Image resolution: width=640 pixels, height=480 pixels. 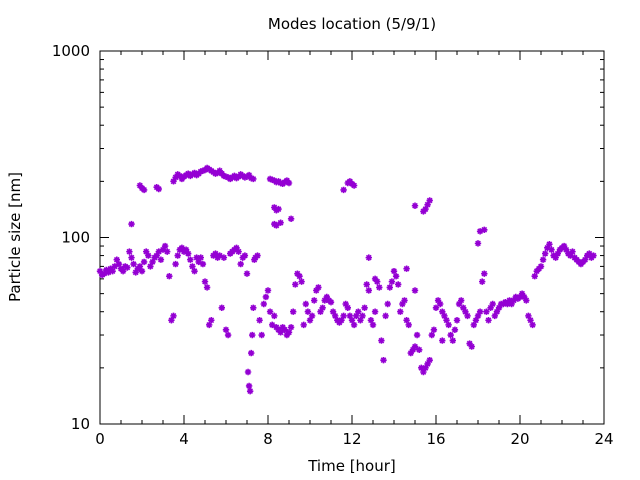 I want to click on x-tick-label: 8, so click(x=268, y=439).